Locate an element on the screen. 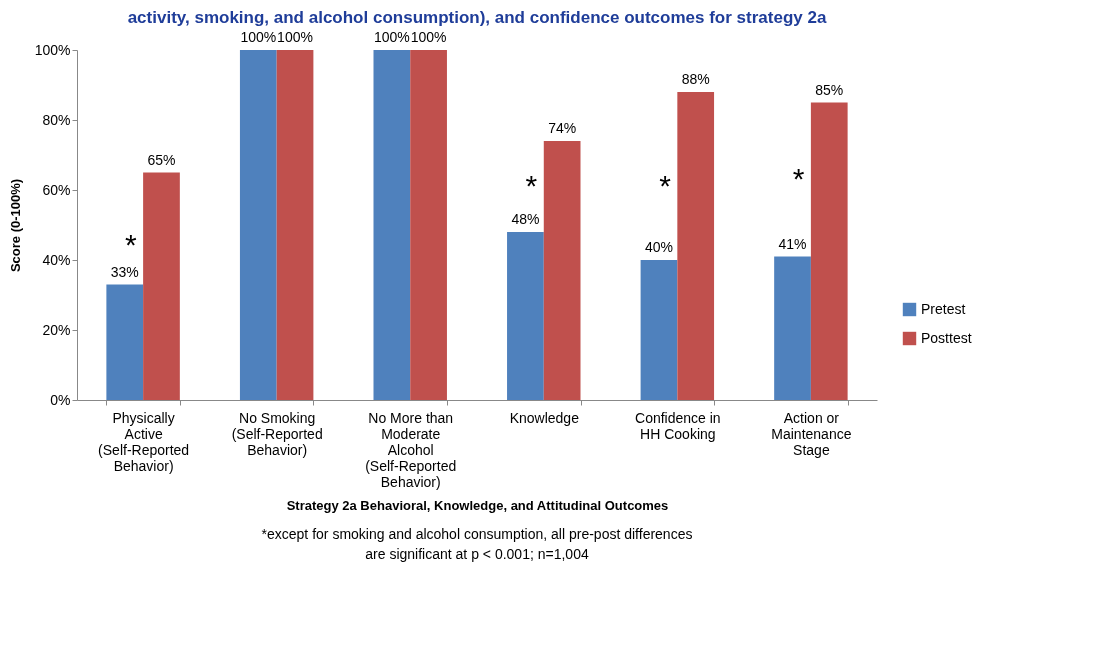 The width and height of the screenshot is (1112, 650). y-tick-label: 0% is located at coordinates (60, 399).